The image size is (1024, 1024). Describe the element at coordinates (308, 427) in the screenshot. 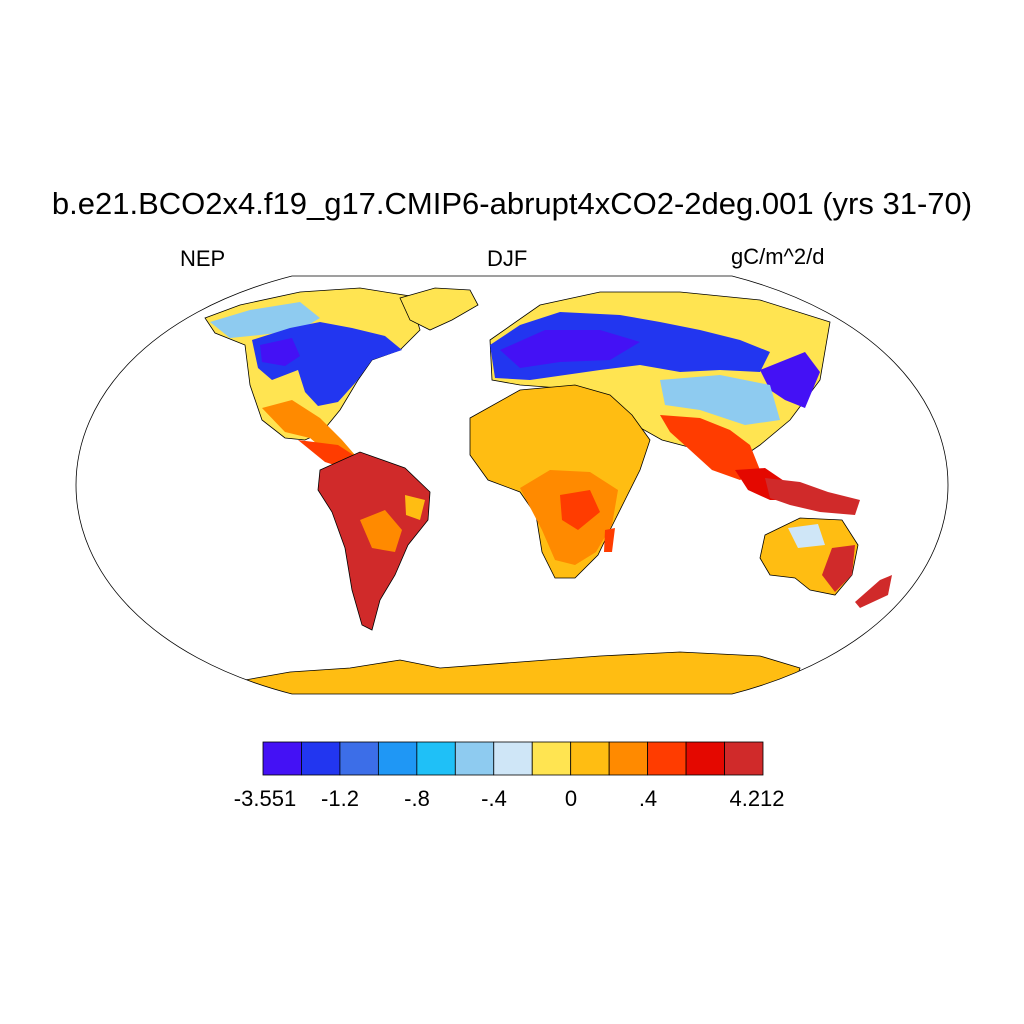

I see `mexico-region` at that location.